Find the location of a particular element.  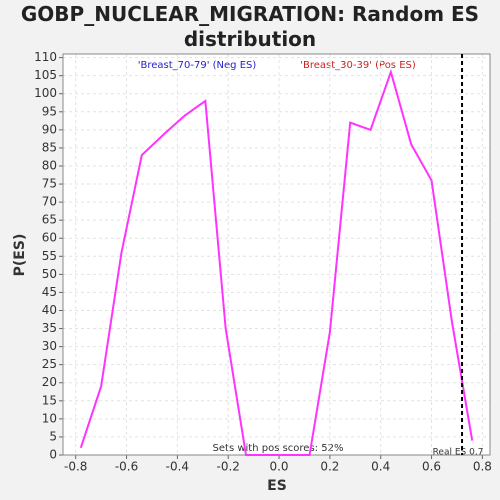

y-tick-label: 90 is located at coordinates (49, 129).